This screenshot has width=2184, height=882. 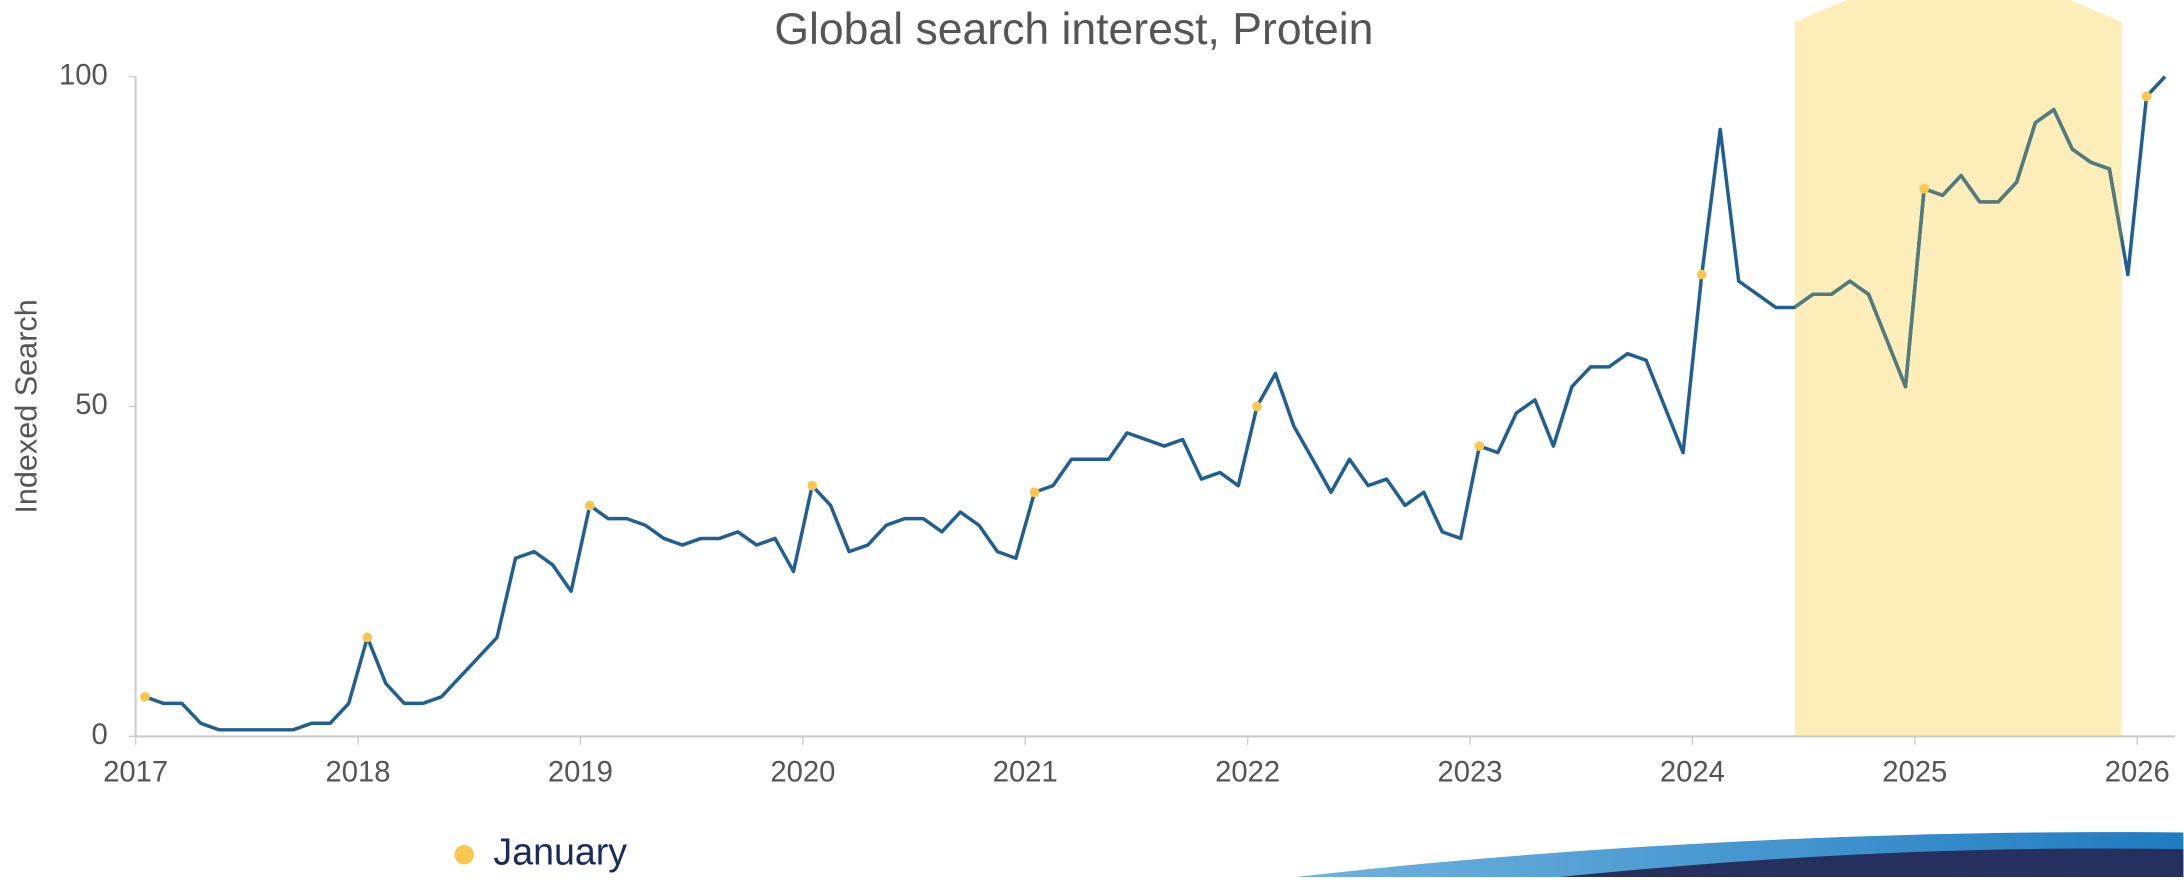 I want to click on y-tick-label: 50, so click(x=91, y=405).